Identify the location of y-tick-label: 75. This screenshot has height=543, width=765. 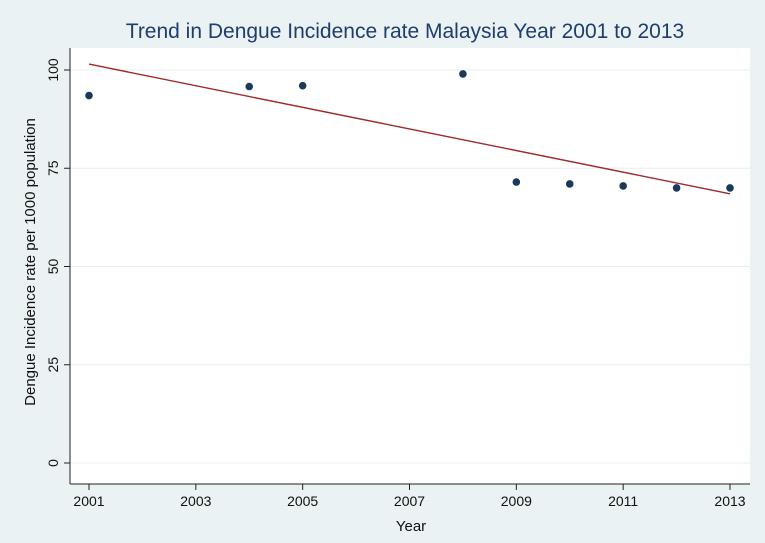
(53, 168).